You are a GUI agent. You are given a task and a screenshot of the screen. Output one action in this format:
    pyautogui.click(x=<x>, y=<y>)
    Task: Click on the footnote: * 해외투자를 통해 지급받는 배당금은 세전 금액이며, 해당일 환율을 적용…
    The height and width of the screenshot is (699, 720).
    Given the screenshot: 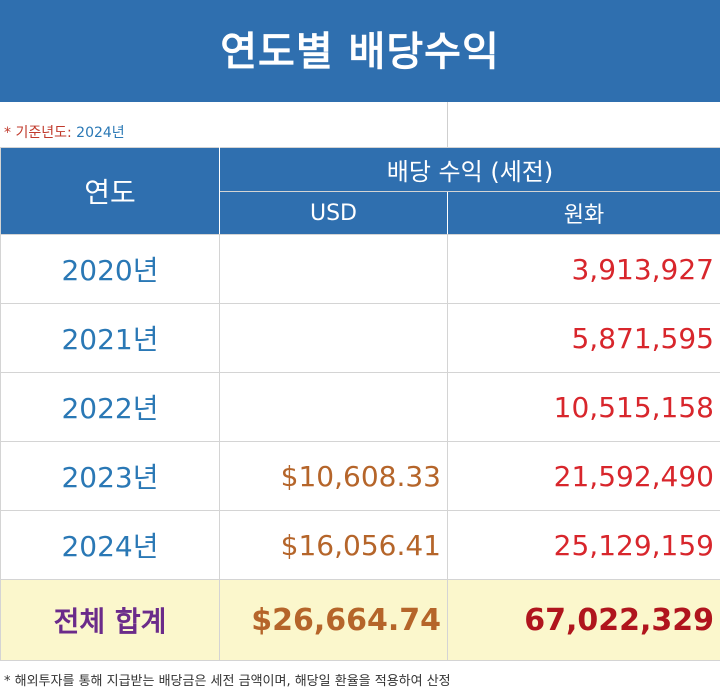 What is the action you would take?
    pyautogui.click(x=227, y=681)
    